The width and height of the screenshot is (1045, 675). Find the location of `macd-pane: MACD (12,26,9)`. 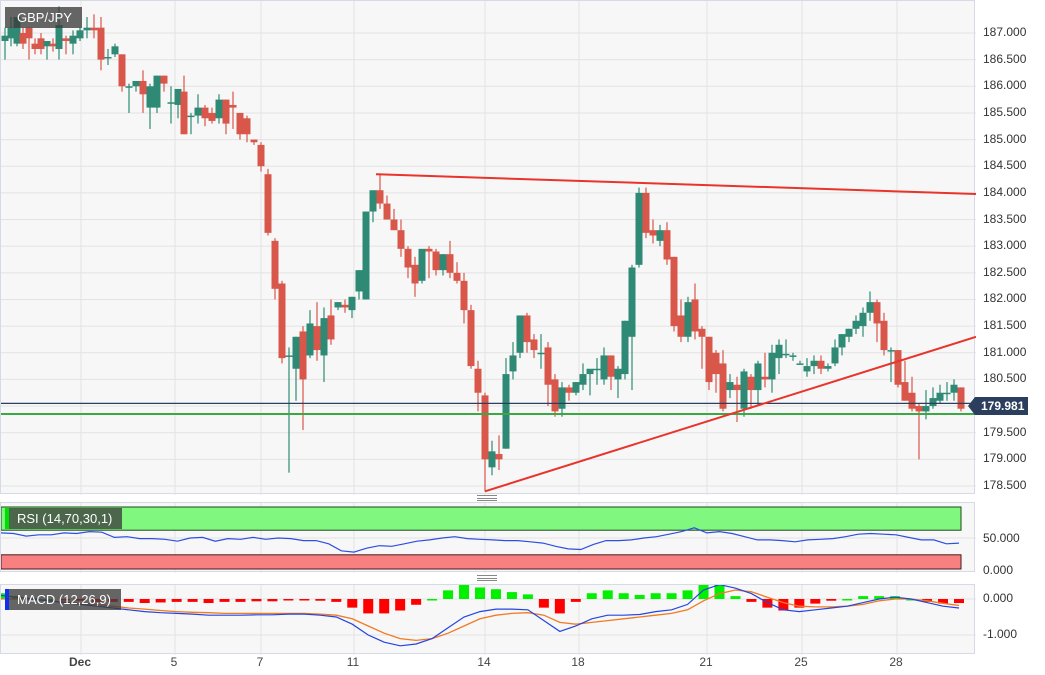

macd-pane: MACD (12,26,9) is located at coordinates (488, 619).